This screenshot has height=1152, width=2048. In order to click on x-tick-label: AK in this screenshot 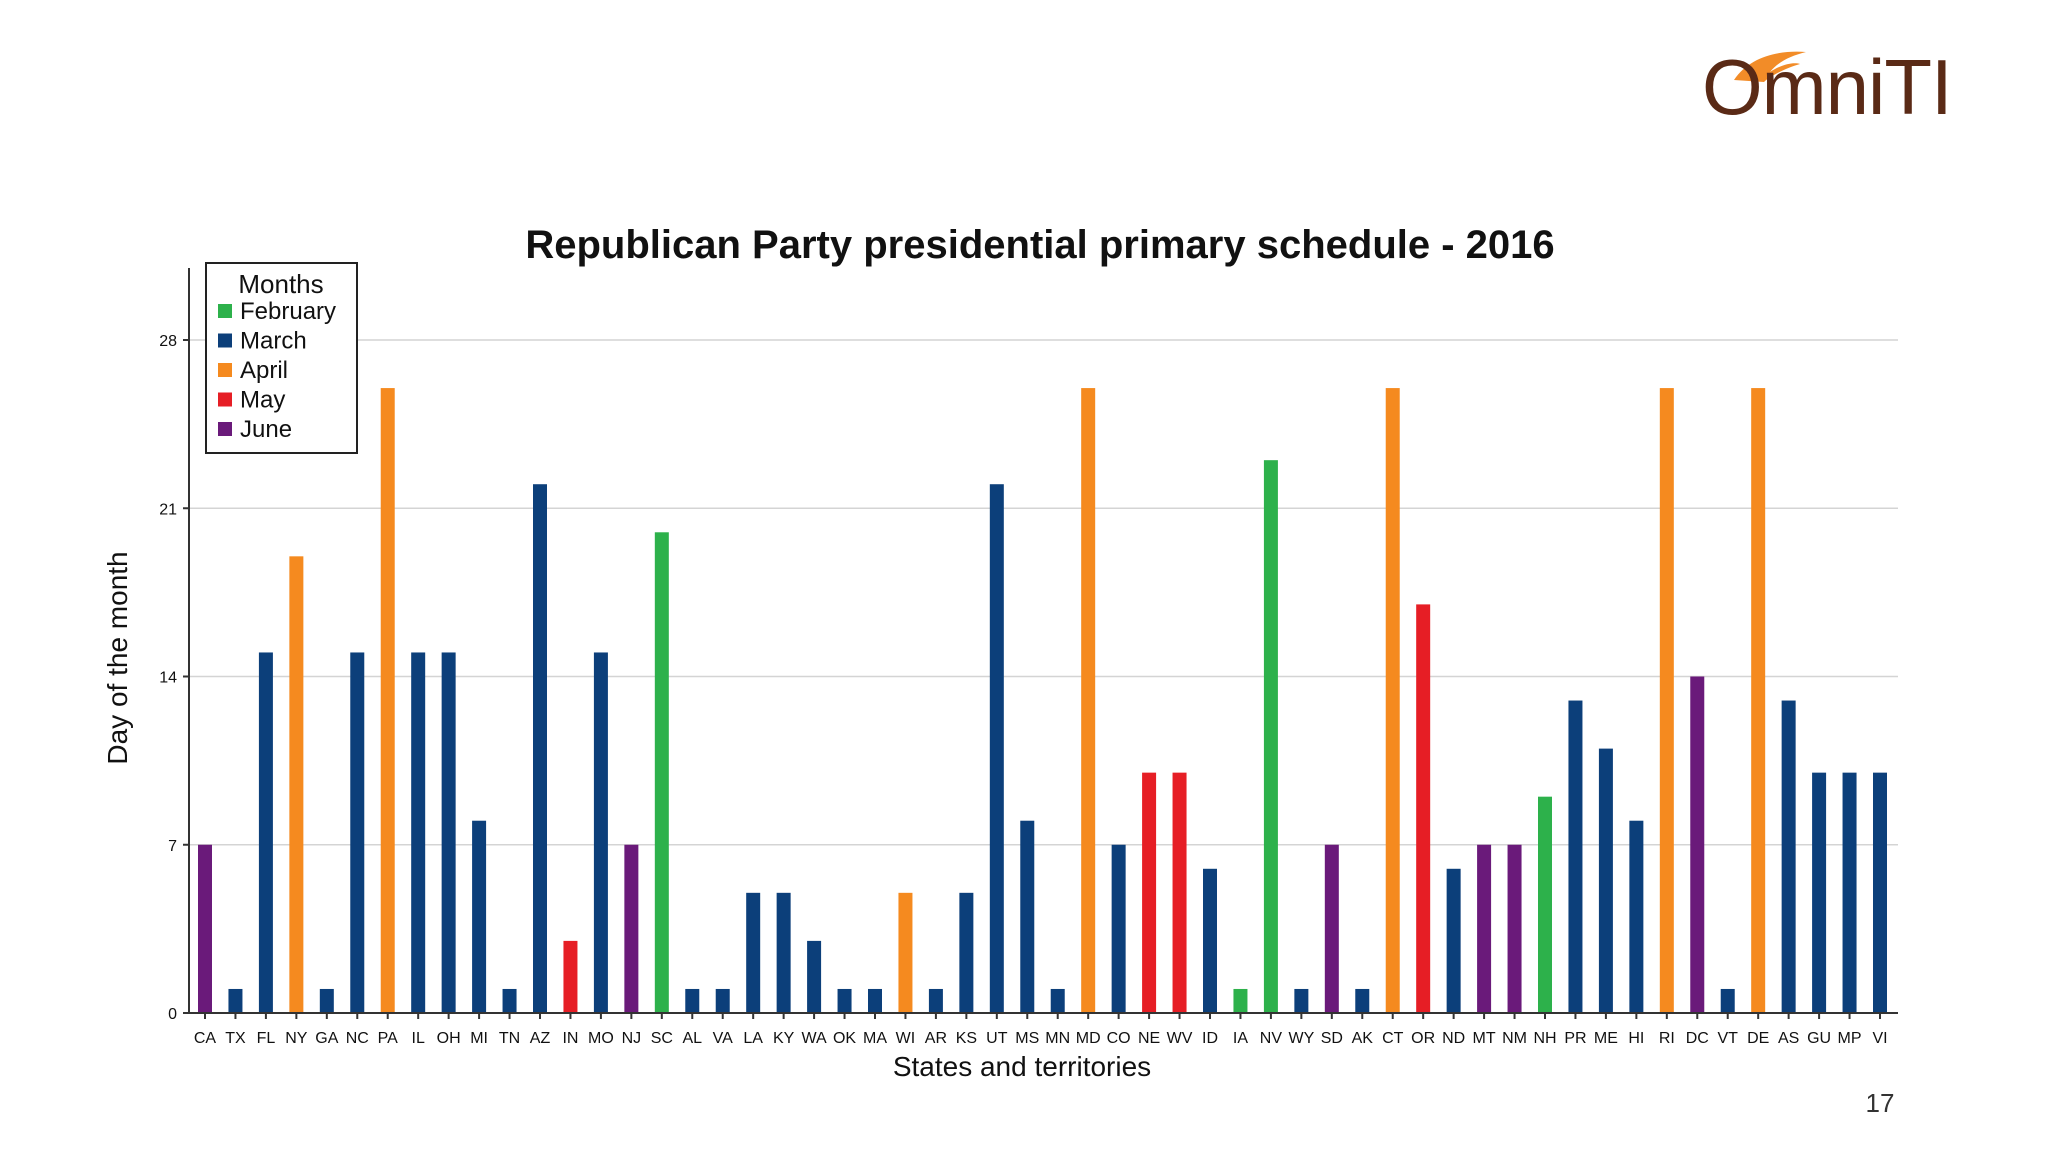, I will do `click(1363, 1038)`.